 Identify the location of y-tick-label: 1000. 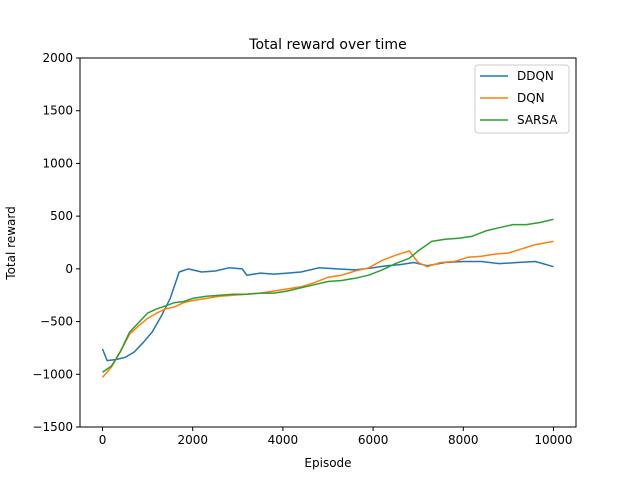
(57, 163).